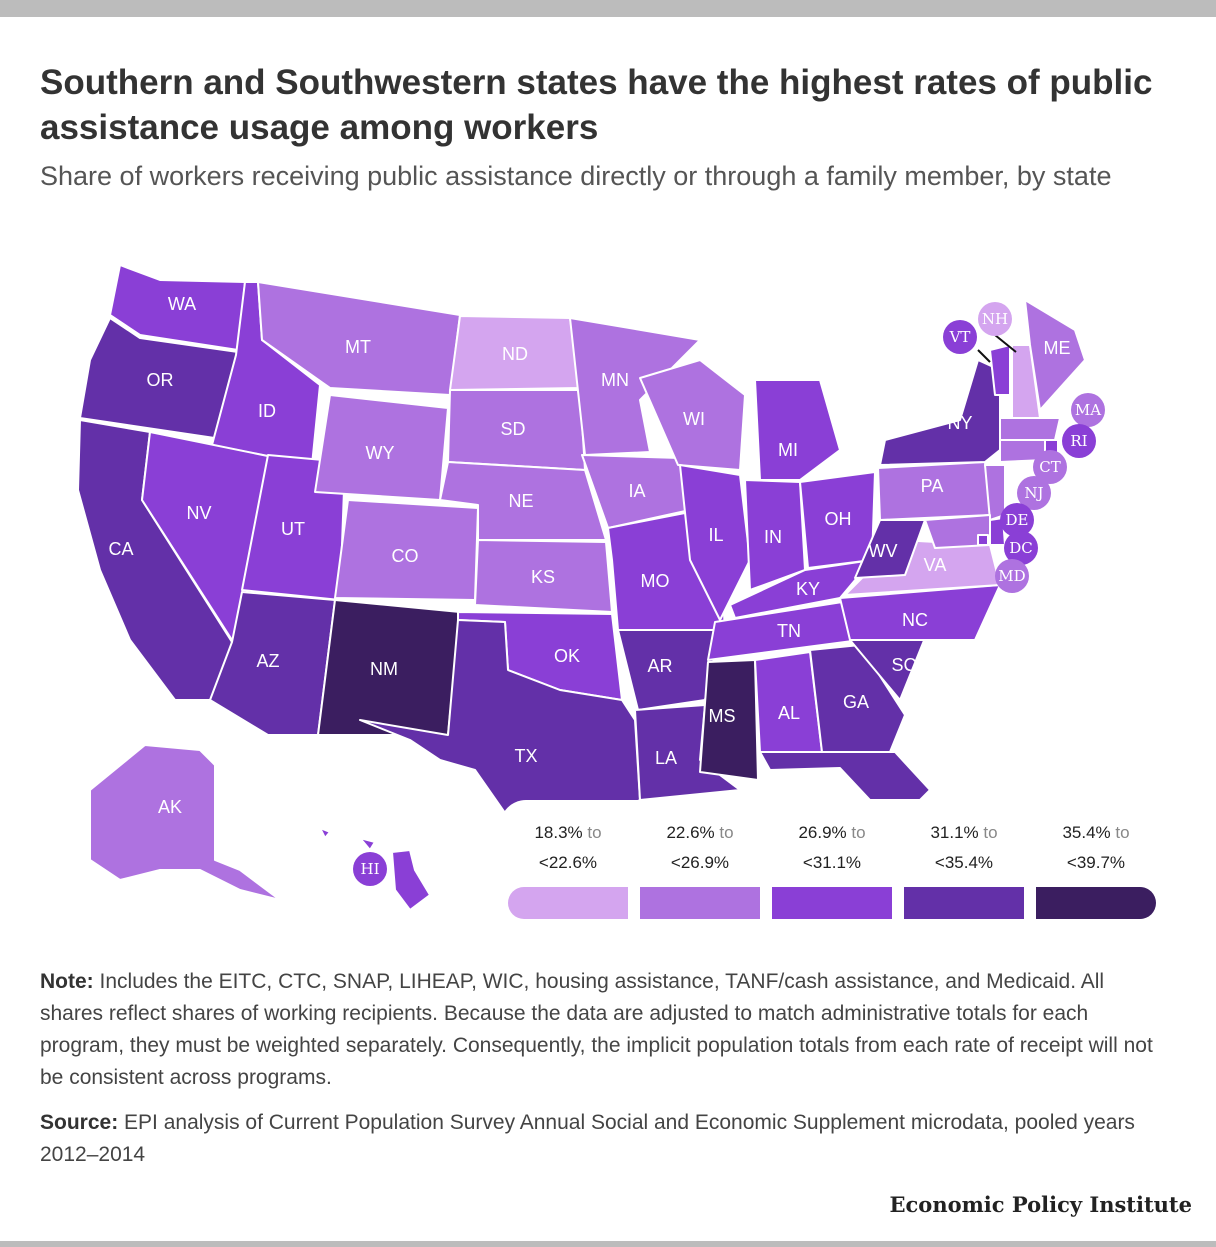  Describe the element at coordinates (608, 1244) in the screenshot. I see `bottom-border` at that location.